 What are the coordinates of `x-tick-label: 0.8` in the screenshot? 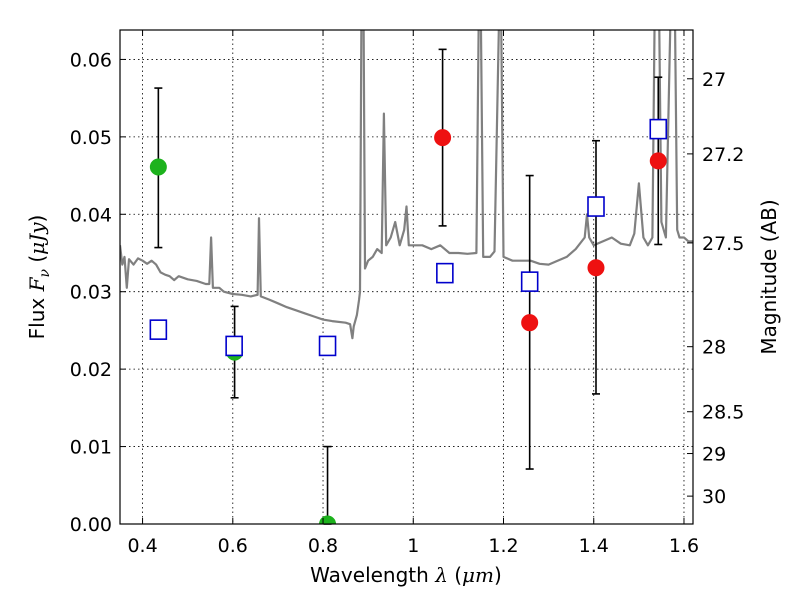 It's located at (323, 546).